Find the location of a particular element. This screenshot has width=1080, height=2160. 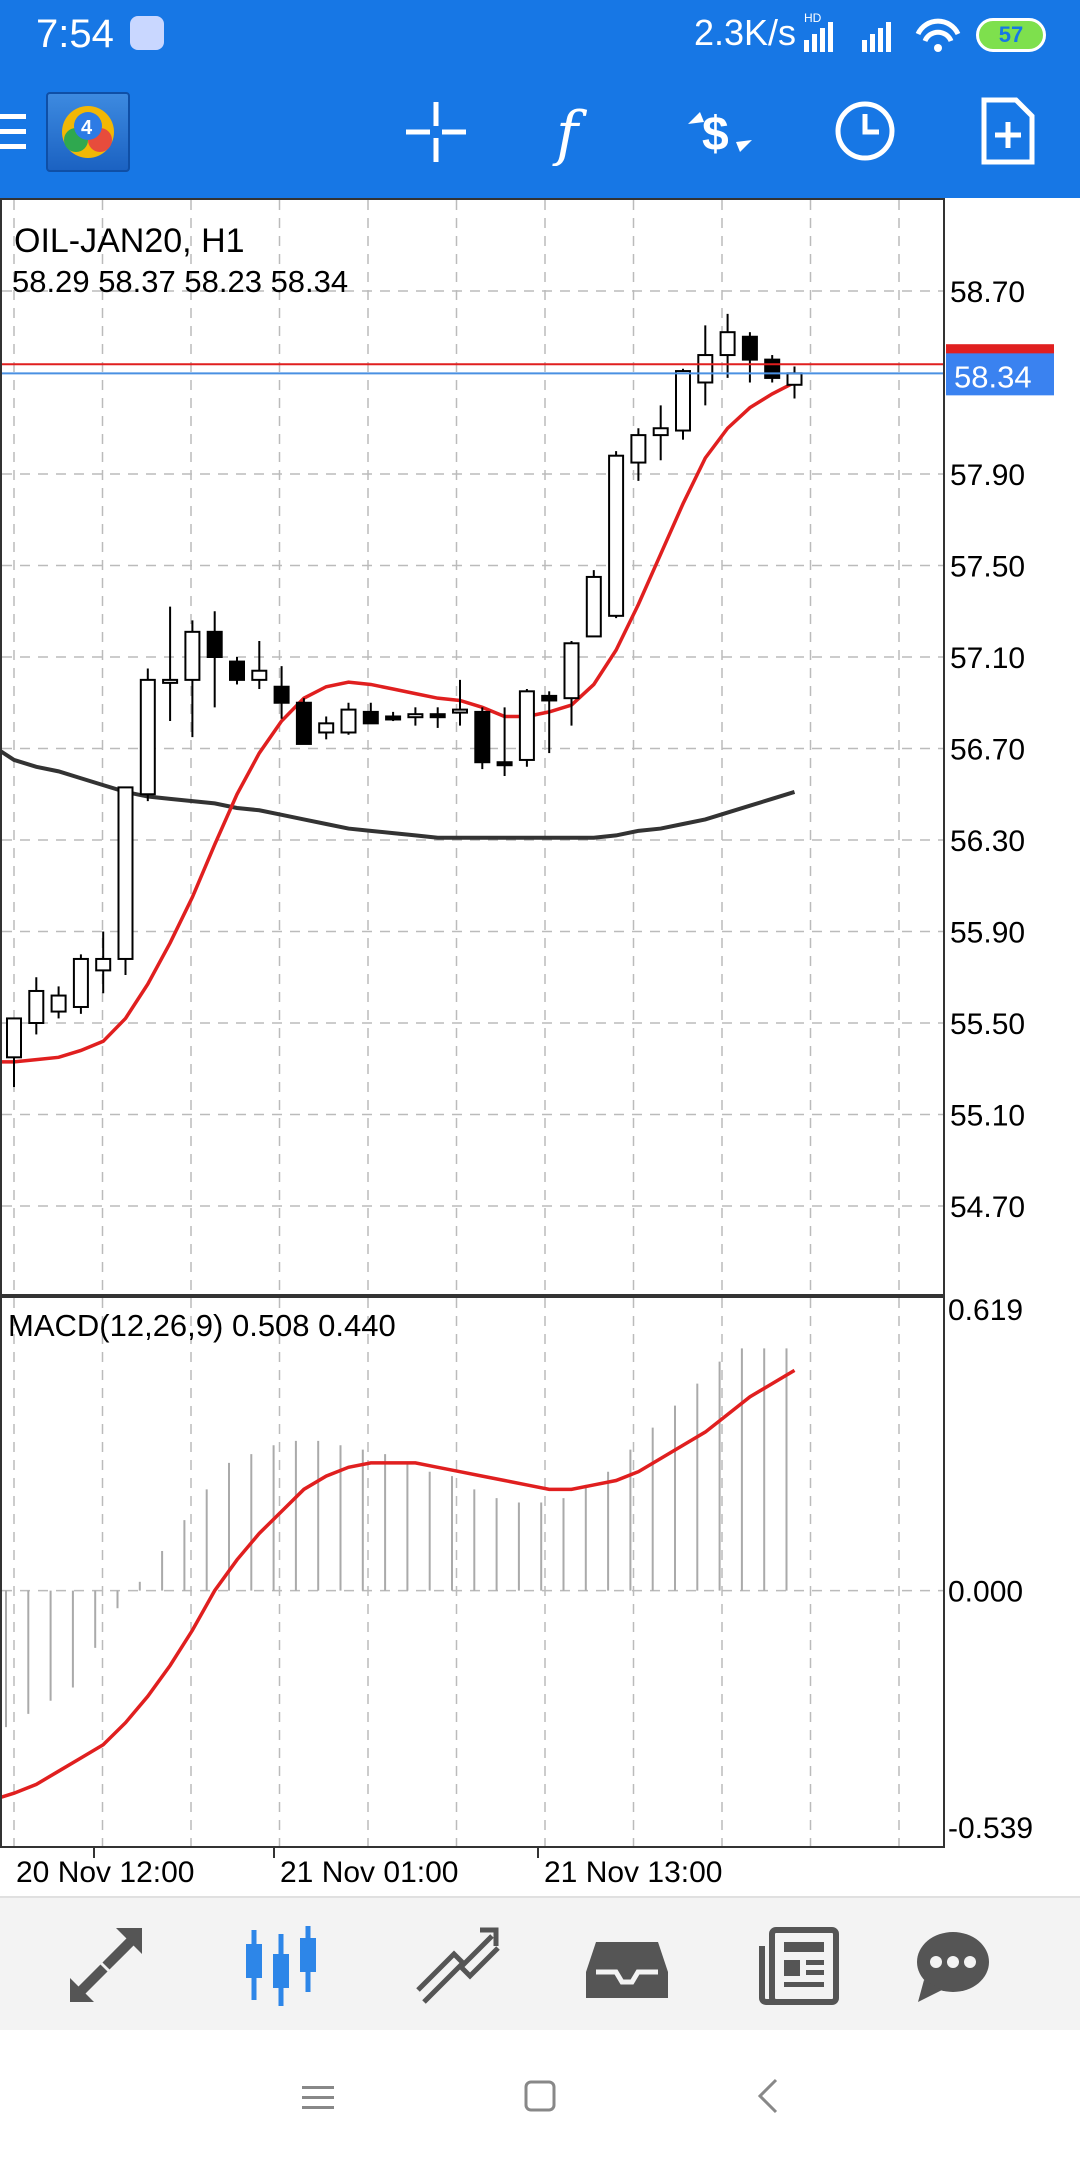

system-navigation is located at coordinates (540, 2095).